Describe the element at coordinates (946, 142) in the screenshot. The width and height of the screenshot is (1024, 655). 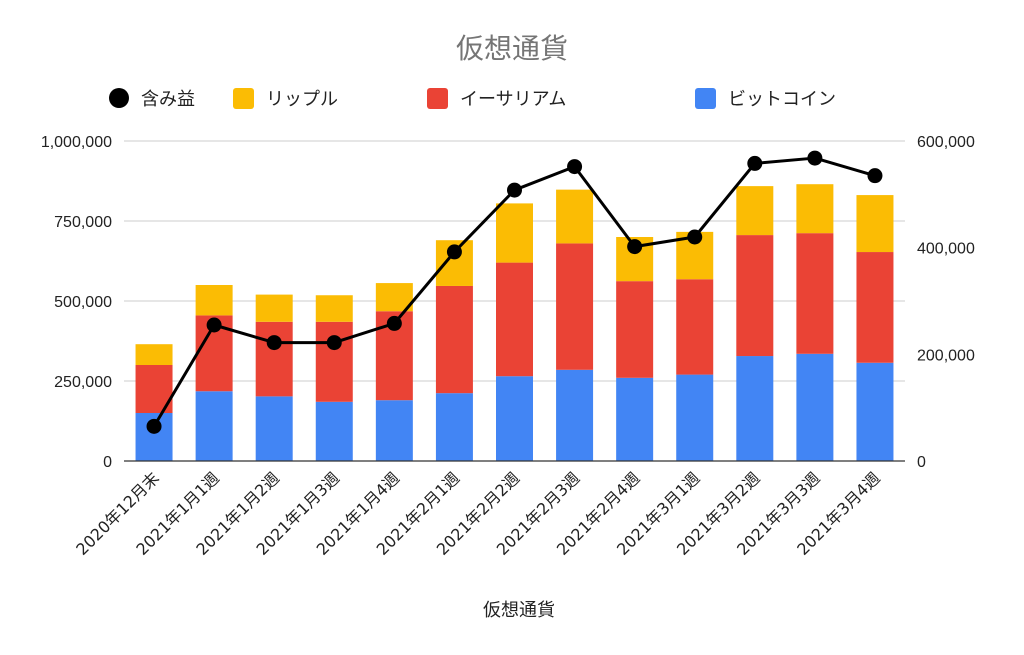
I see `y-tick-label-right: 600,000` at that location.